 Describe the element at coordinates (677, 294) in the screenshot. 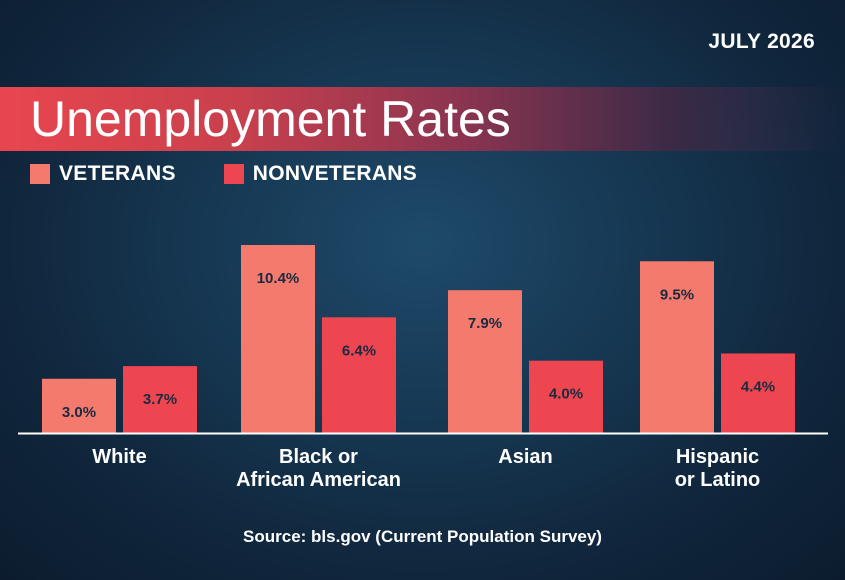

I see `bar-value-label: 9.5%` at that location.